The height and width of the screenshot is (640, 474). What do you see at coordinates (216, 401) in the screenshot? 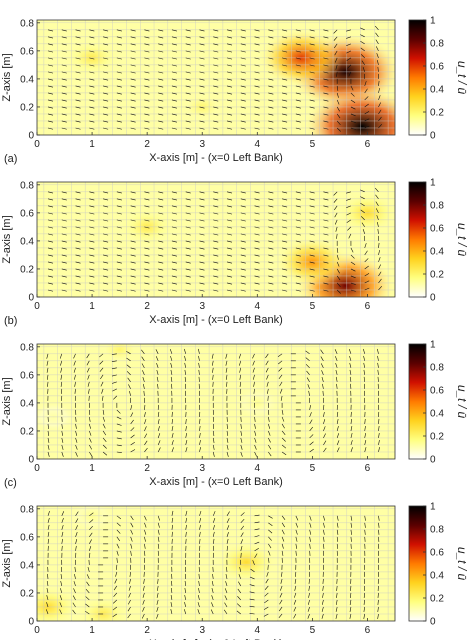
I see `velocity-field` at bounding box center [216, 401].